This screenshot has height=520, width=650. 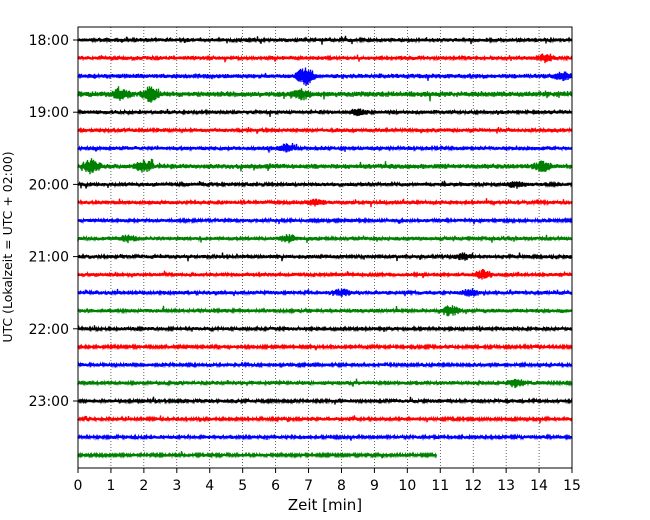 I want to click on y-axis: 18:00 19:00 20:00 21:00 22:00 23:00, so click(x=53, y=221).